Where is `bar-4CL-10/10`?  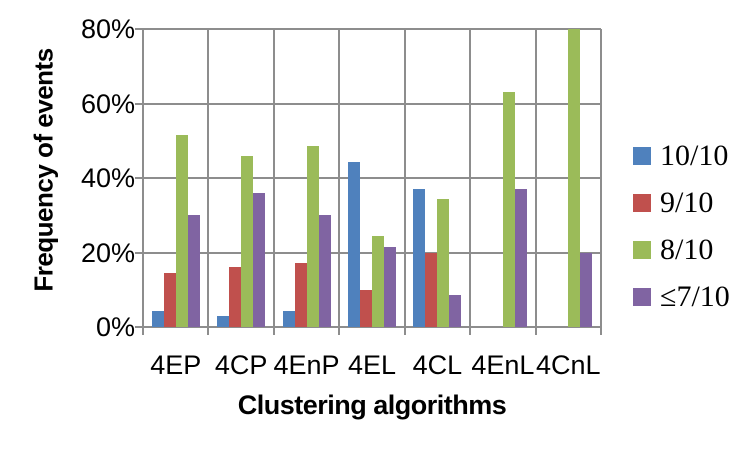
bar-4CL-10/10 is located at coordinates (419, 257).